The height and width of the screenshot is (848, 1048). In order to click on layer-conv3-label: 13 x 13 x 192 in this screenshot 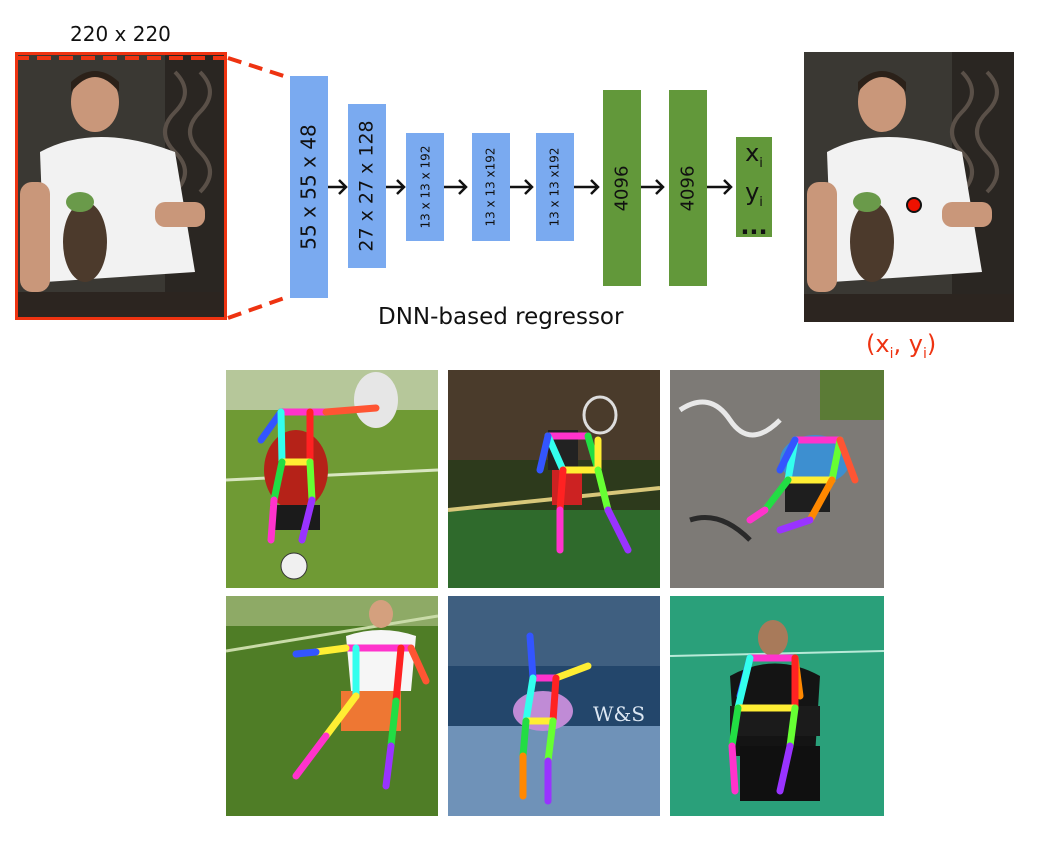, I will do `click(425, 187)`.